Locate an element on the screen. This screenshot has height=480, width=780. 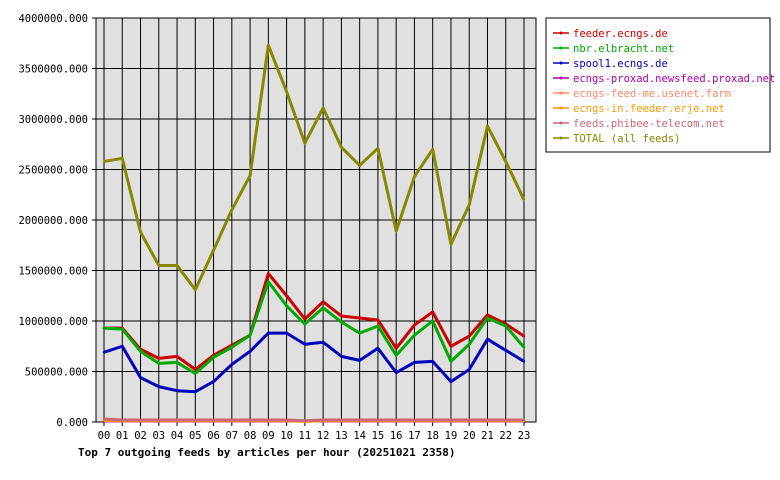
legend-item: TOTAL (all feeds) is located at coordinates (616, 139).